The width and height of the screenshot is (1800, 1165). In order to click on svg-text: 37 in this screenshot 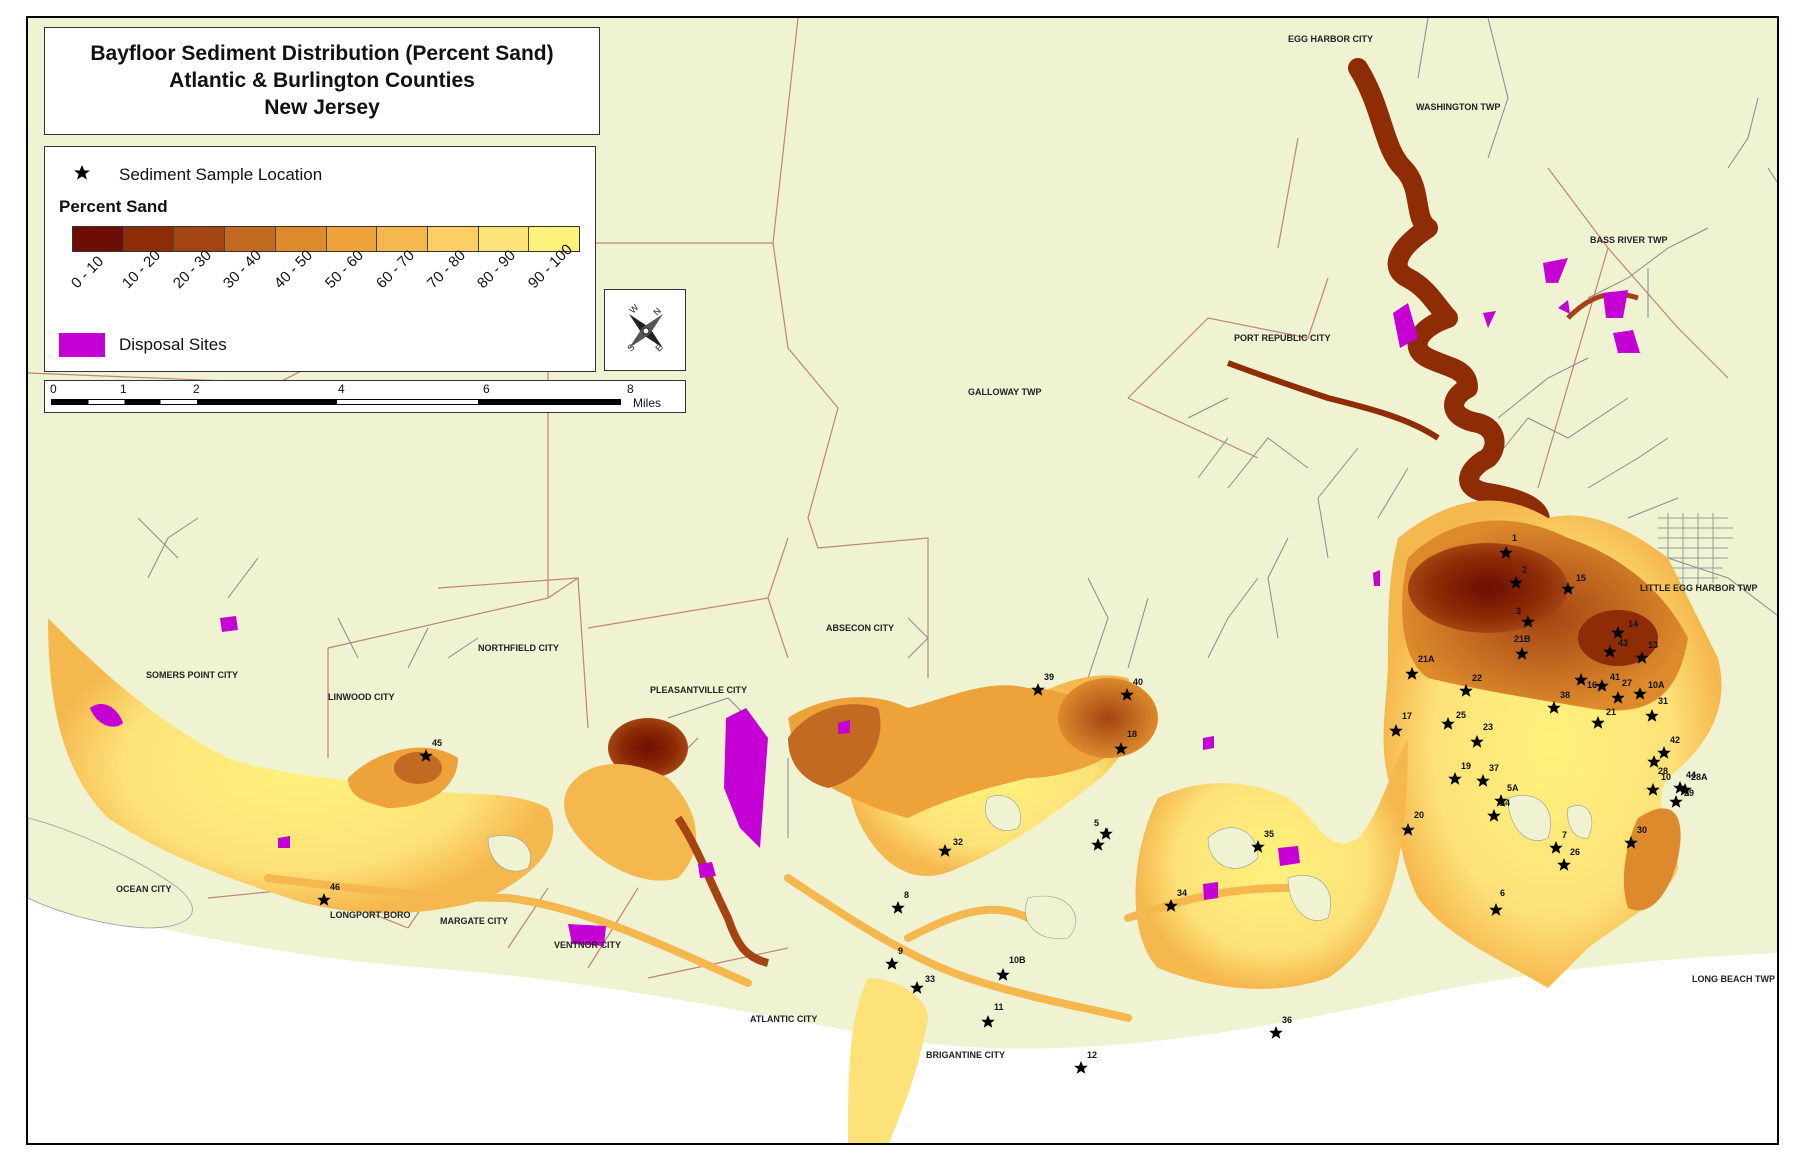, I will do `click(1494, 768)`.